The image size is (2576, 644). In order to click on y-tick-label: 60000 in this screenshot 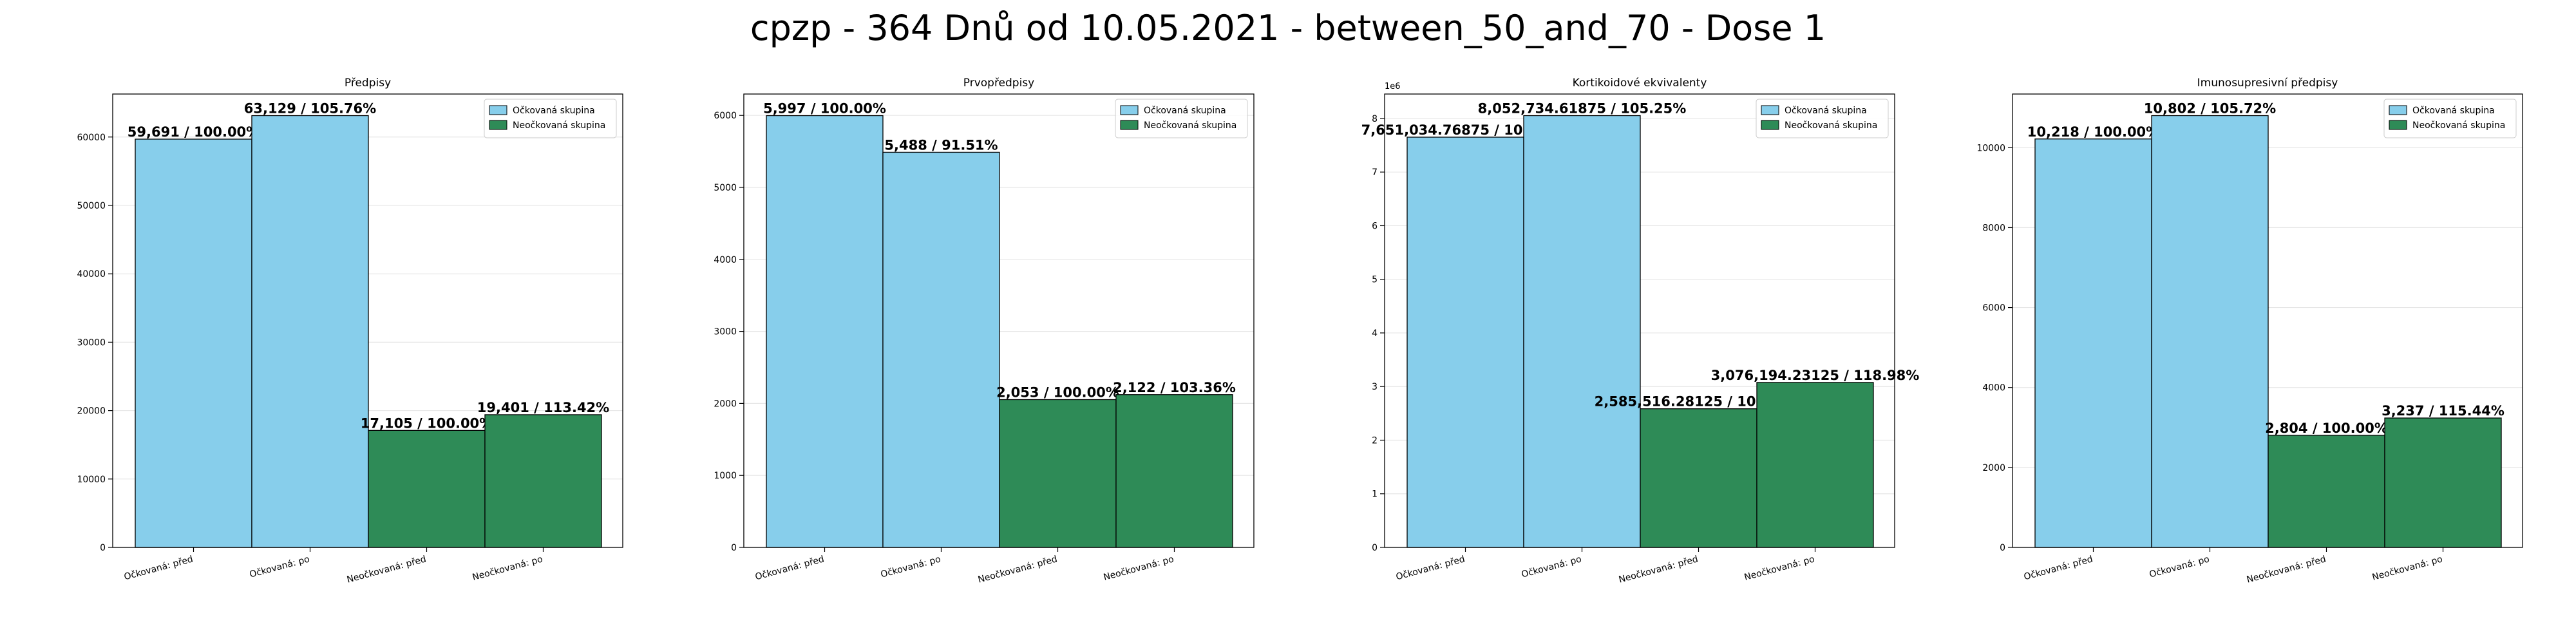, I will do `click(92, 138)`.